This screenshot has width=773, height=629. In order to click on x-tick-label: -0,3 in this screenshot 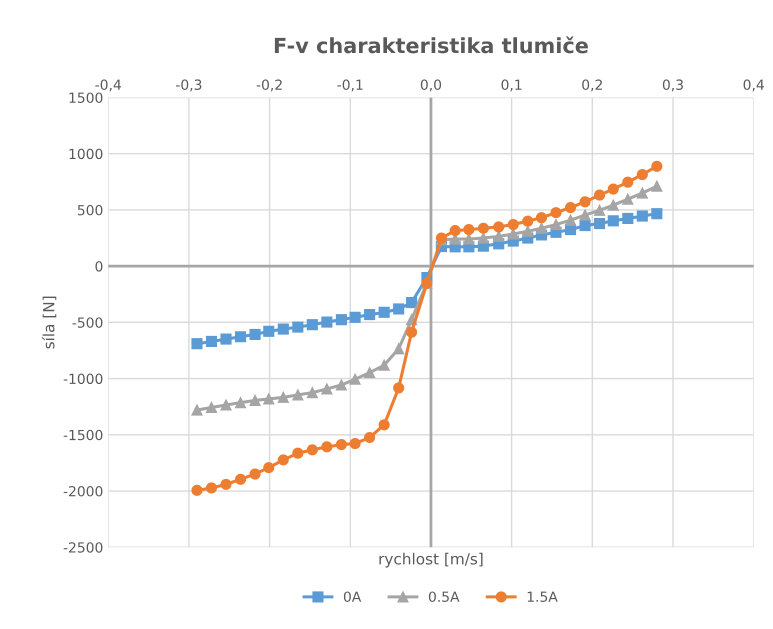, I will do `click(189, 85)`.